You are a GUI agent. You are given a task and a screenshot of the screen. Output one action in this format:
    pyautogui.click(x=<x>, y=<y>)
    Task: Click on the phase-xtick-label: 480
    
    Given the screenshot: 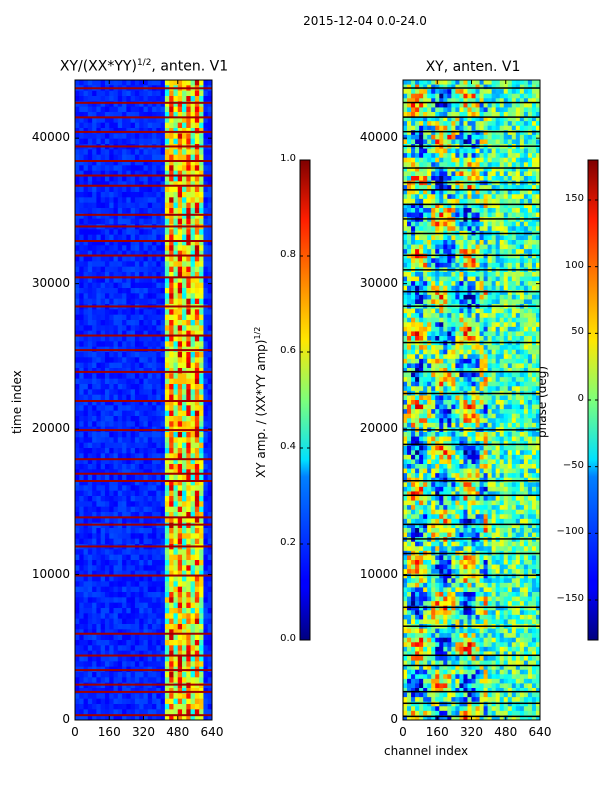 What is the action you would take?
    pyautogui.click(x=506, y=732)
    